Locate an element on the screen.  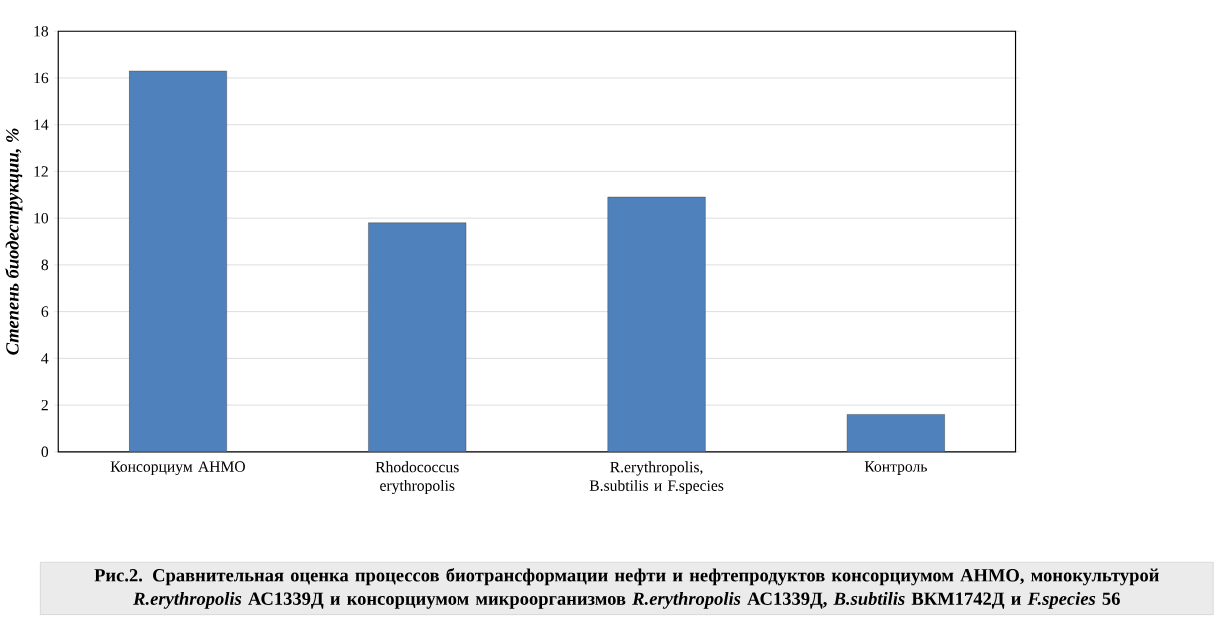
x-tick-label: Контроль is located at coordinates (895, 468).